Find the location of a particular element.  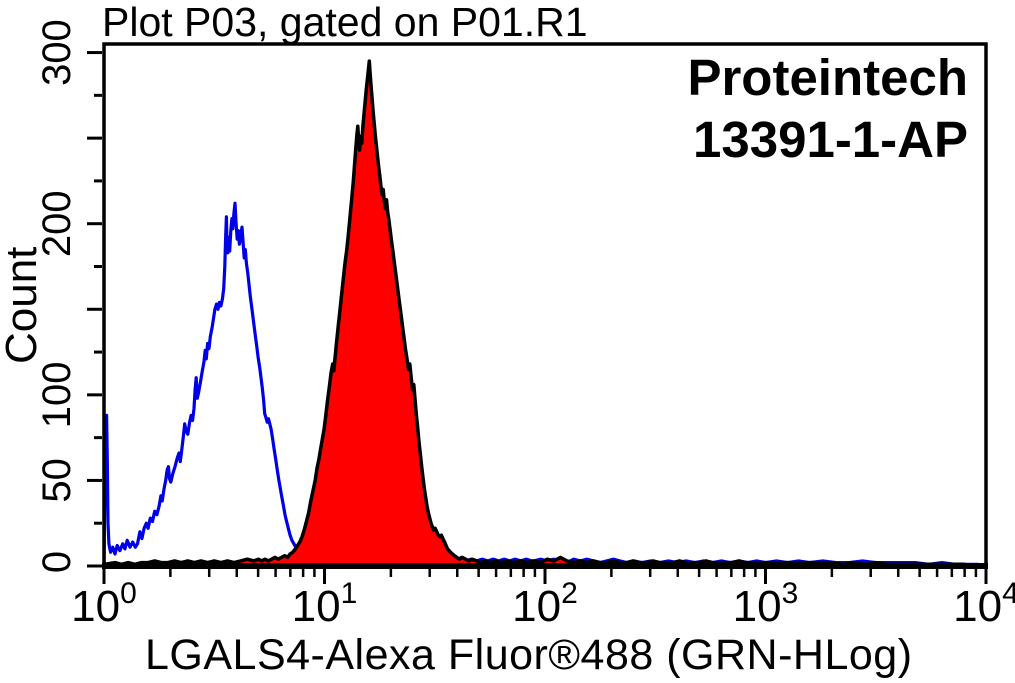

y-tick-label: 0 is located at coordinates (57, 562).